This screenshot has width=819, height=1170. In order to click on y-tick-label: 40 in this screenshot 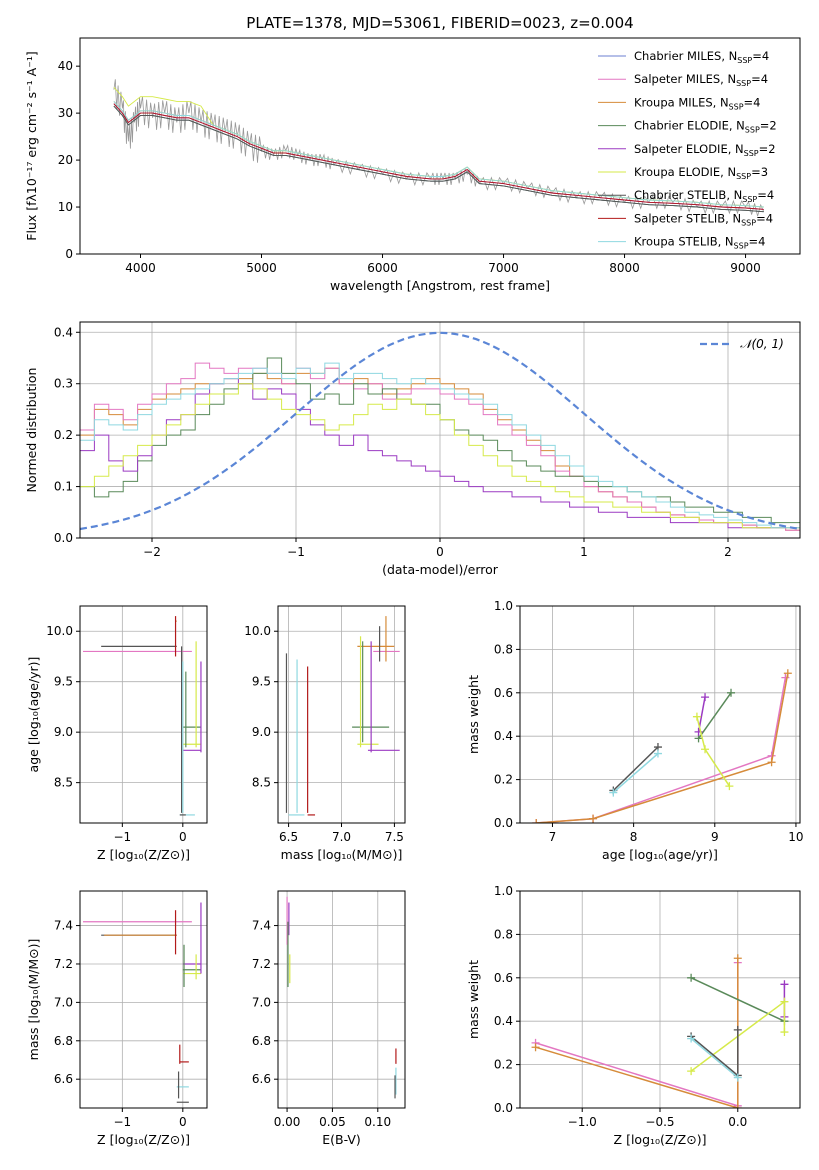, I will do `click(65, 66)`.